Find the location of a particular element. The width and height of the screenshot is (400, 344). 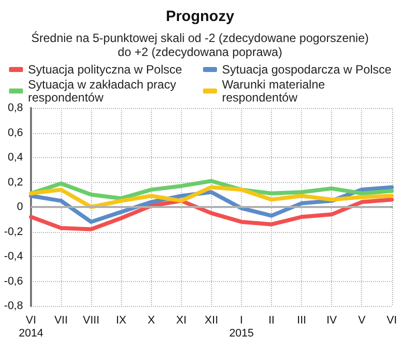

x-tick-label: III is located at coordinates (301, 320).